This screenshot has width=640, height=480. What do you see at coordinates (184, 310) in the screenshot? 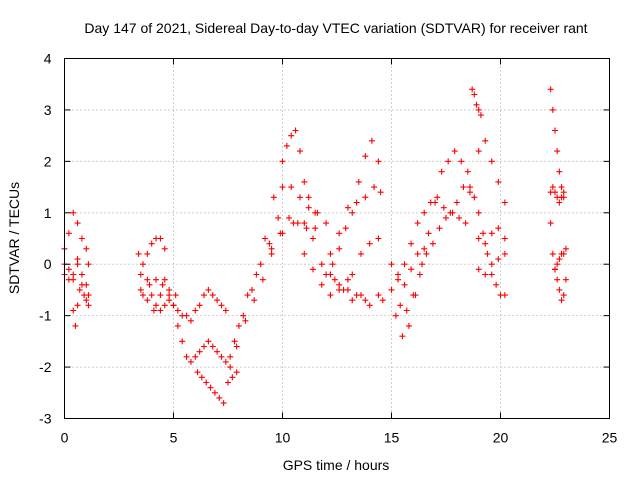
I see `series-B1` at bounding box center [184, 310].